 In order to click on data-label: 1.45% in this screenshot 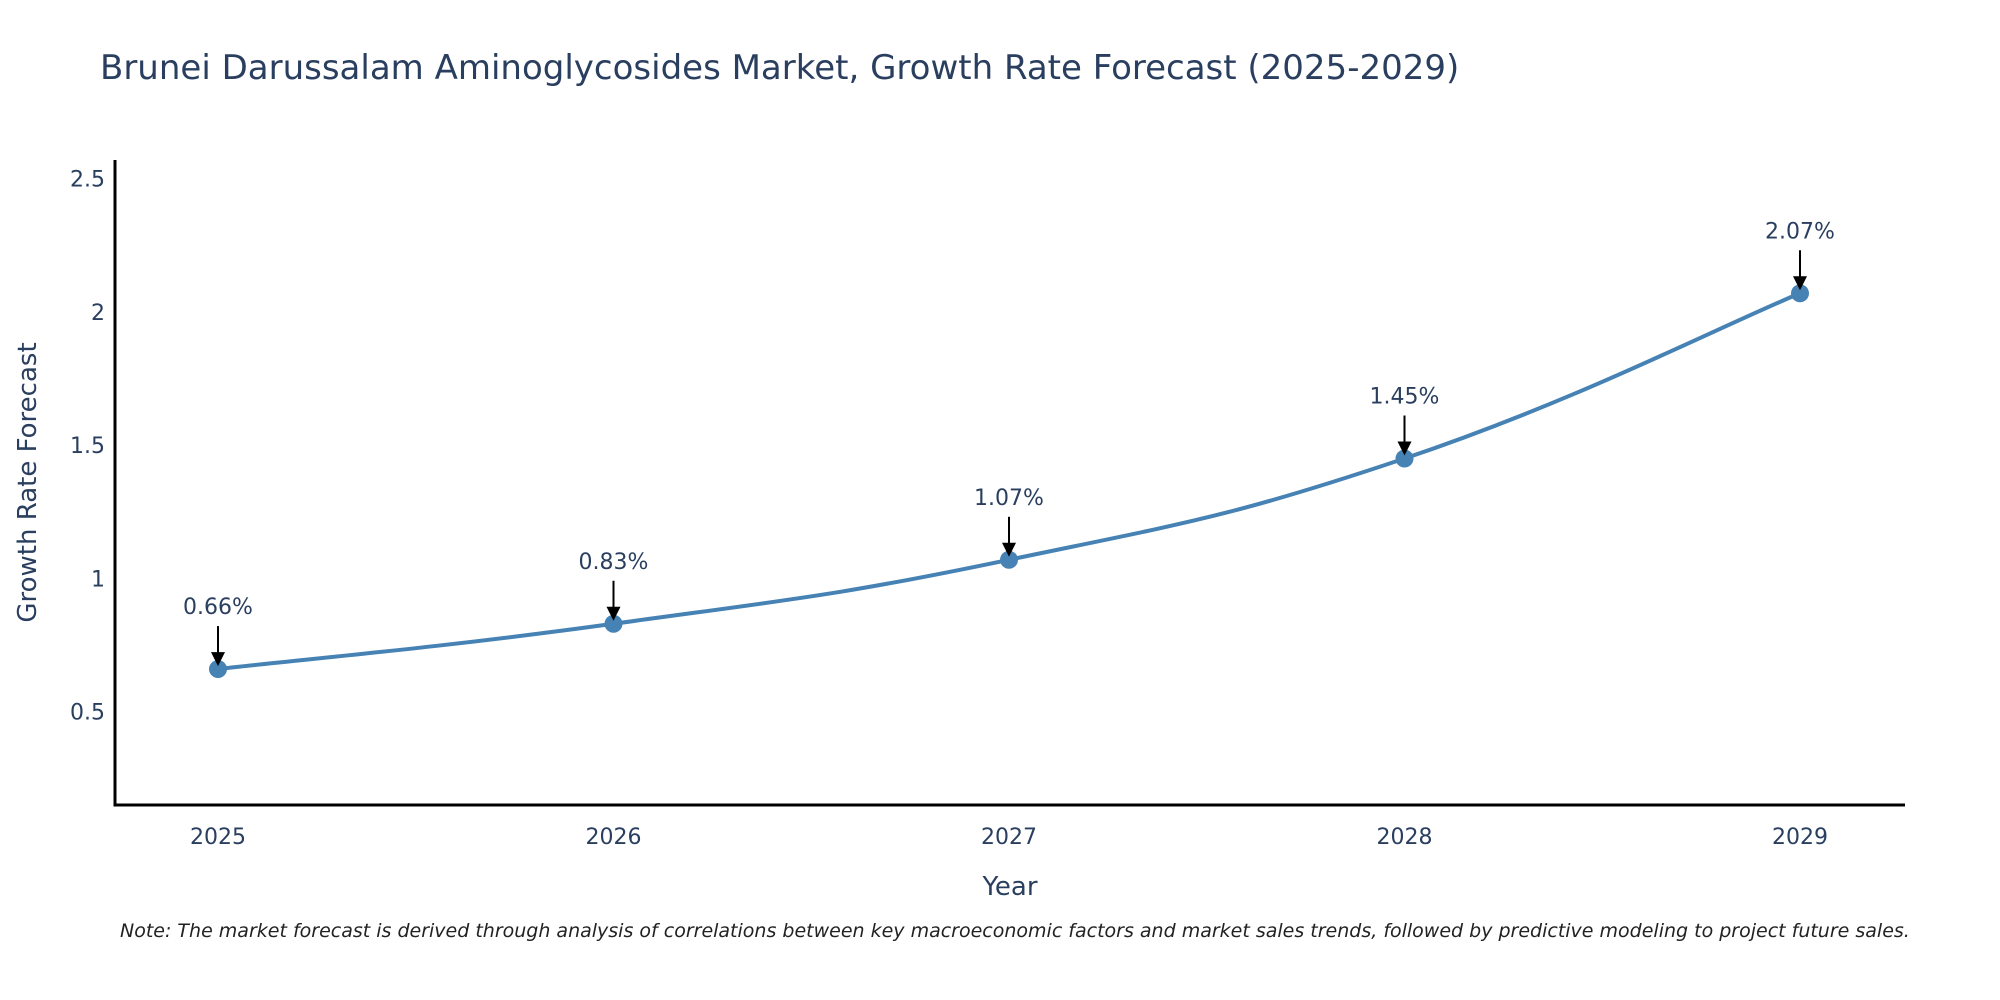, I will do `click(1405, 397)`.